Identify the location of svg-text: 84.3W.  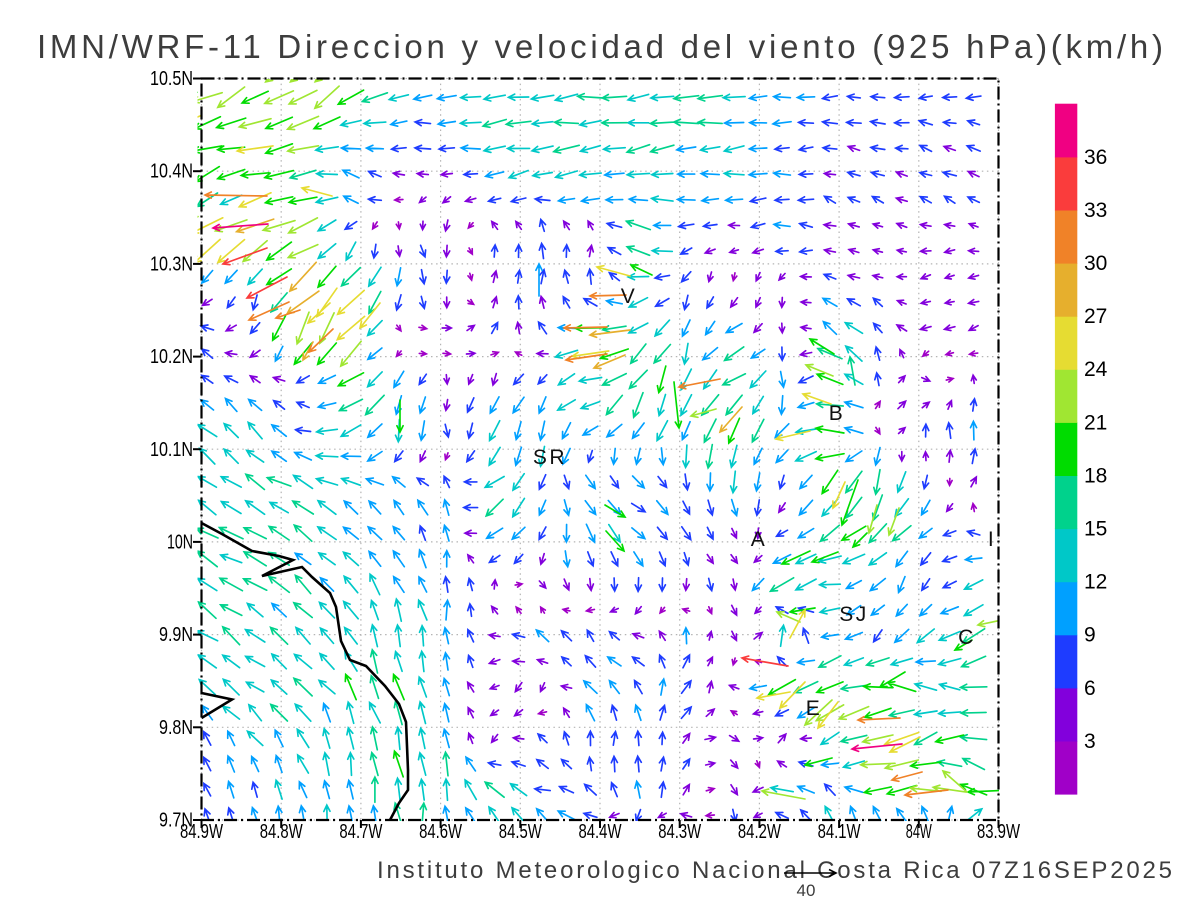
(679, 831).